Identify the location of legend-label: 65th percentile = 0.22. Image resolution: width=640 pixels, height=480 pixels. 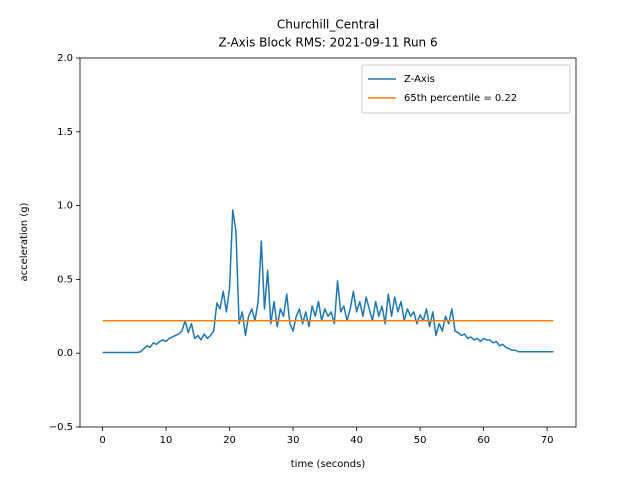
(460, 98).